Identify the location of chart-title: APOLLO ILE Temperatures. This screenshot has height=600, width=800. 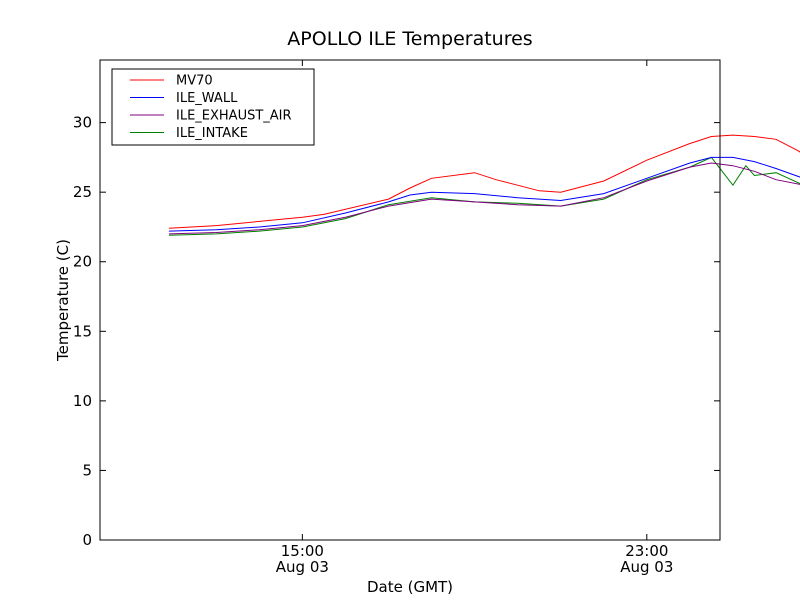
(409, 39).